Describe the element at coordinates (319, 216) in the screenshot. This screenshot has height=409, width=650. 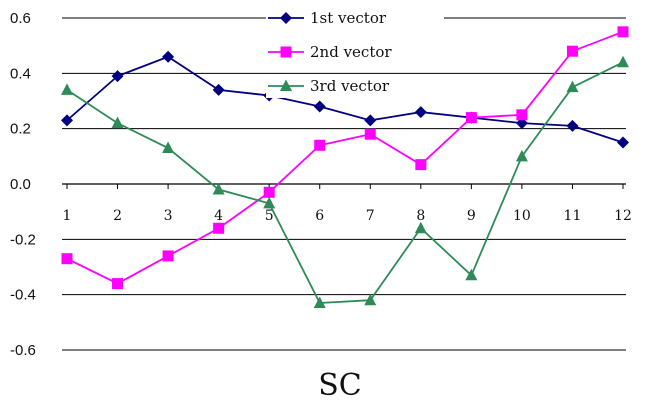
I see `x-tick-label: 6` at that location.